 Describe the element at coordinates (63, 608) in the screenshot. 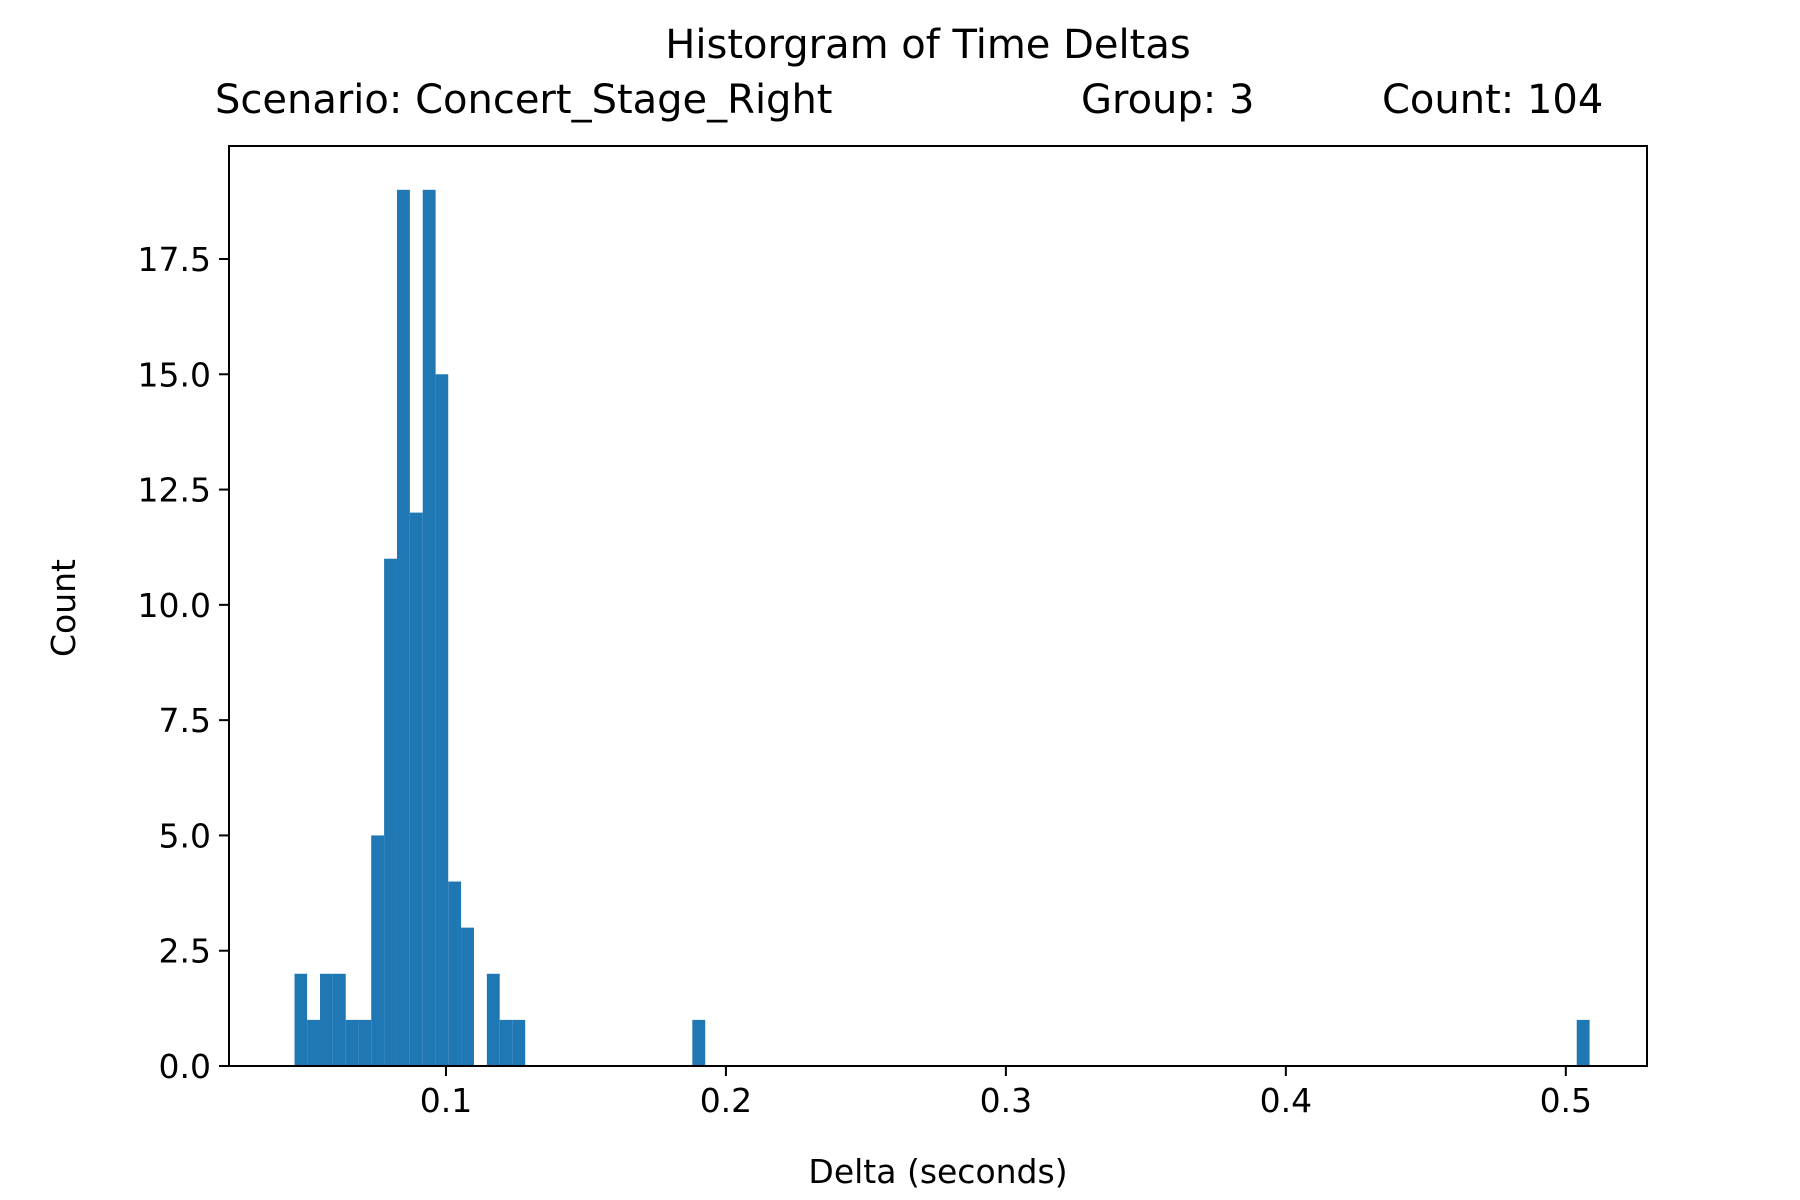

I see `y-axis-label: Count` at that location.